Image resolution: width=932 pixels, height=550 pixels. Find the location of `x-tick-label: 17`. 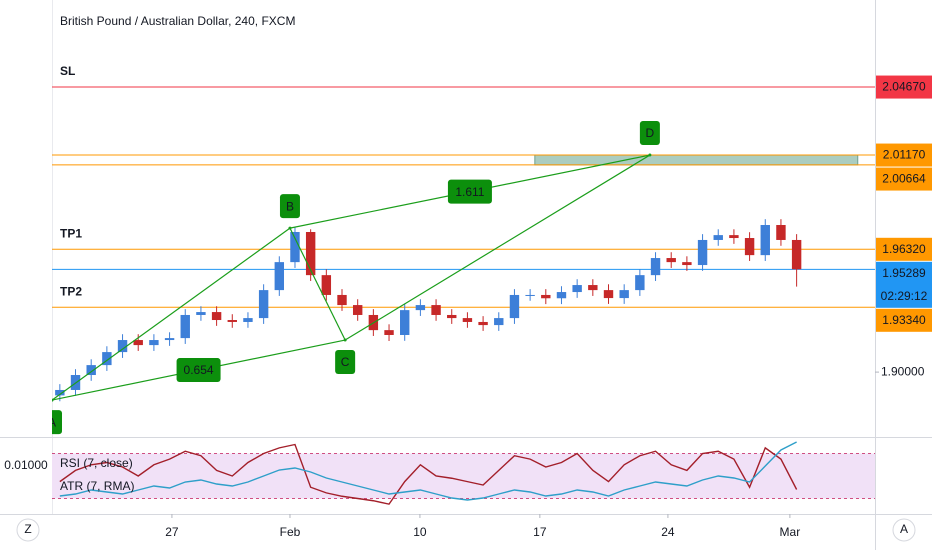

x-tick-label: 17 is located at coordinates (540, 532).